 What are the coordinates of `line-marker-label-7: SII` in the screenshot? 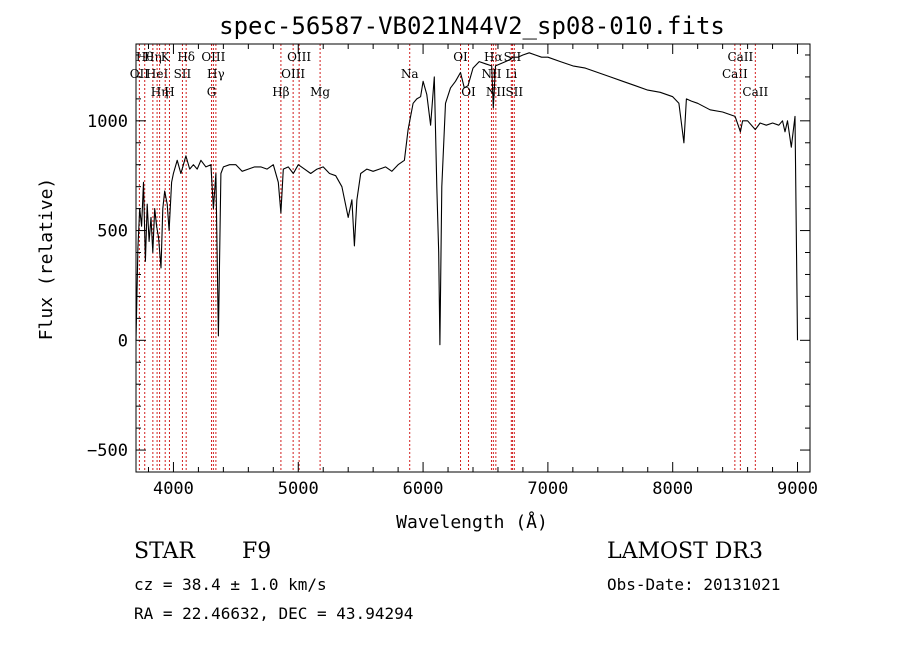 It's located at (183, 74).